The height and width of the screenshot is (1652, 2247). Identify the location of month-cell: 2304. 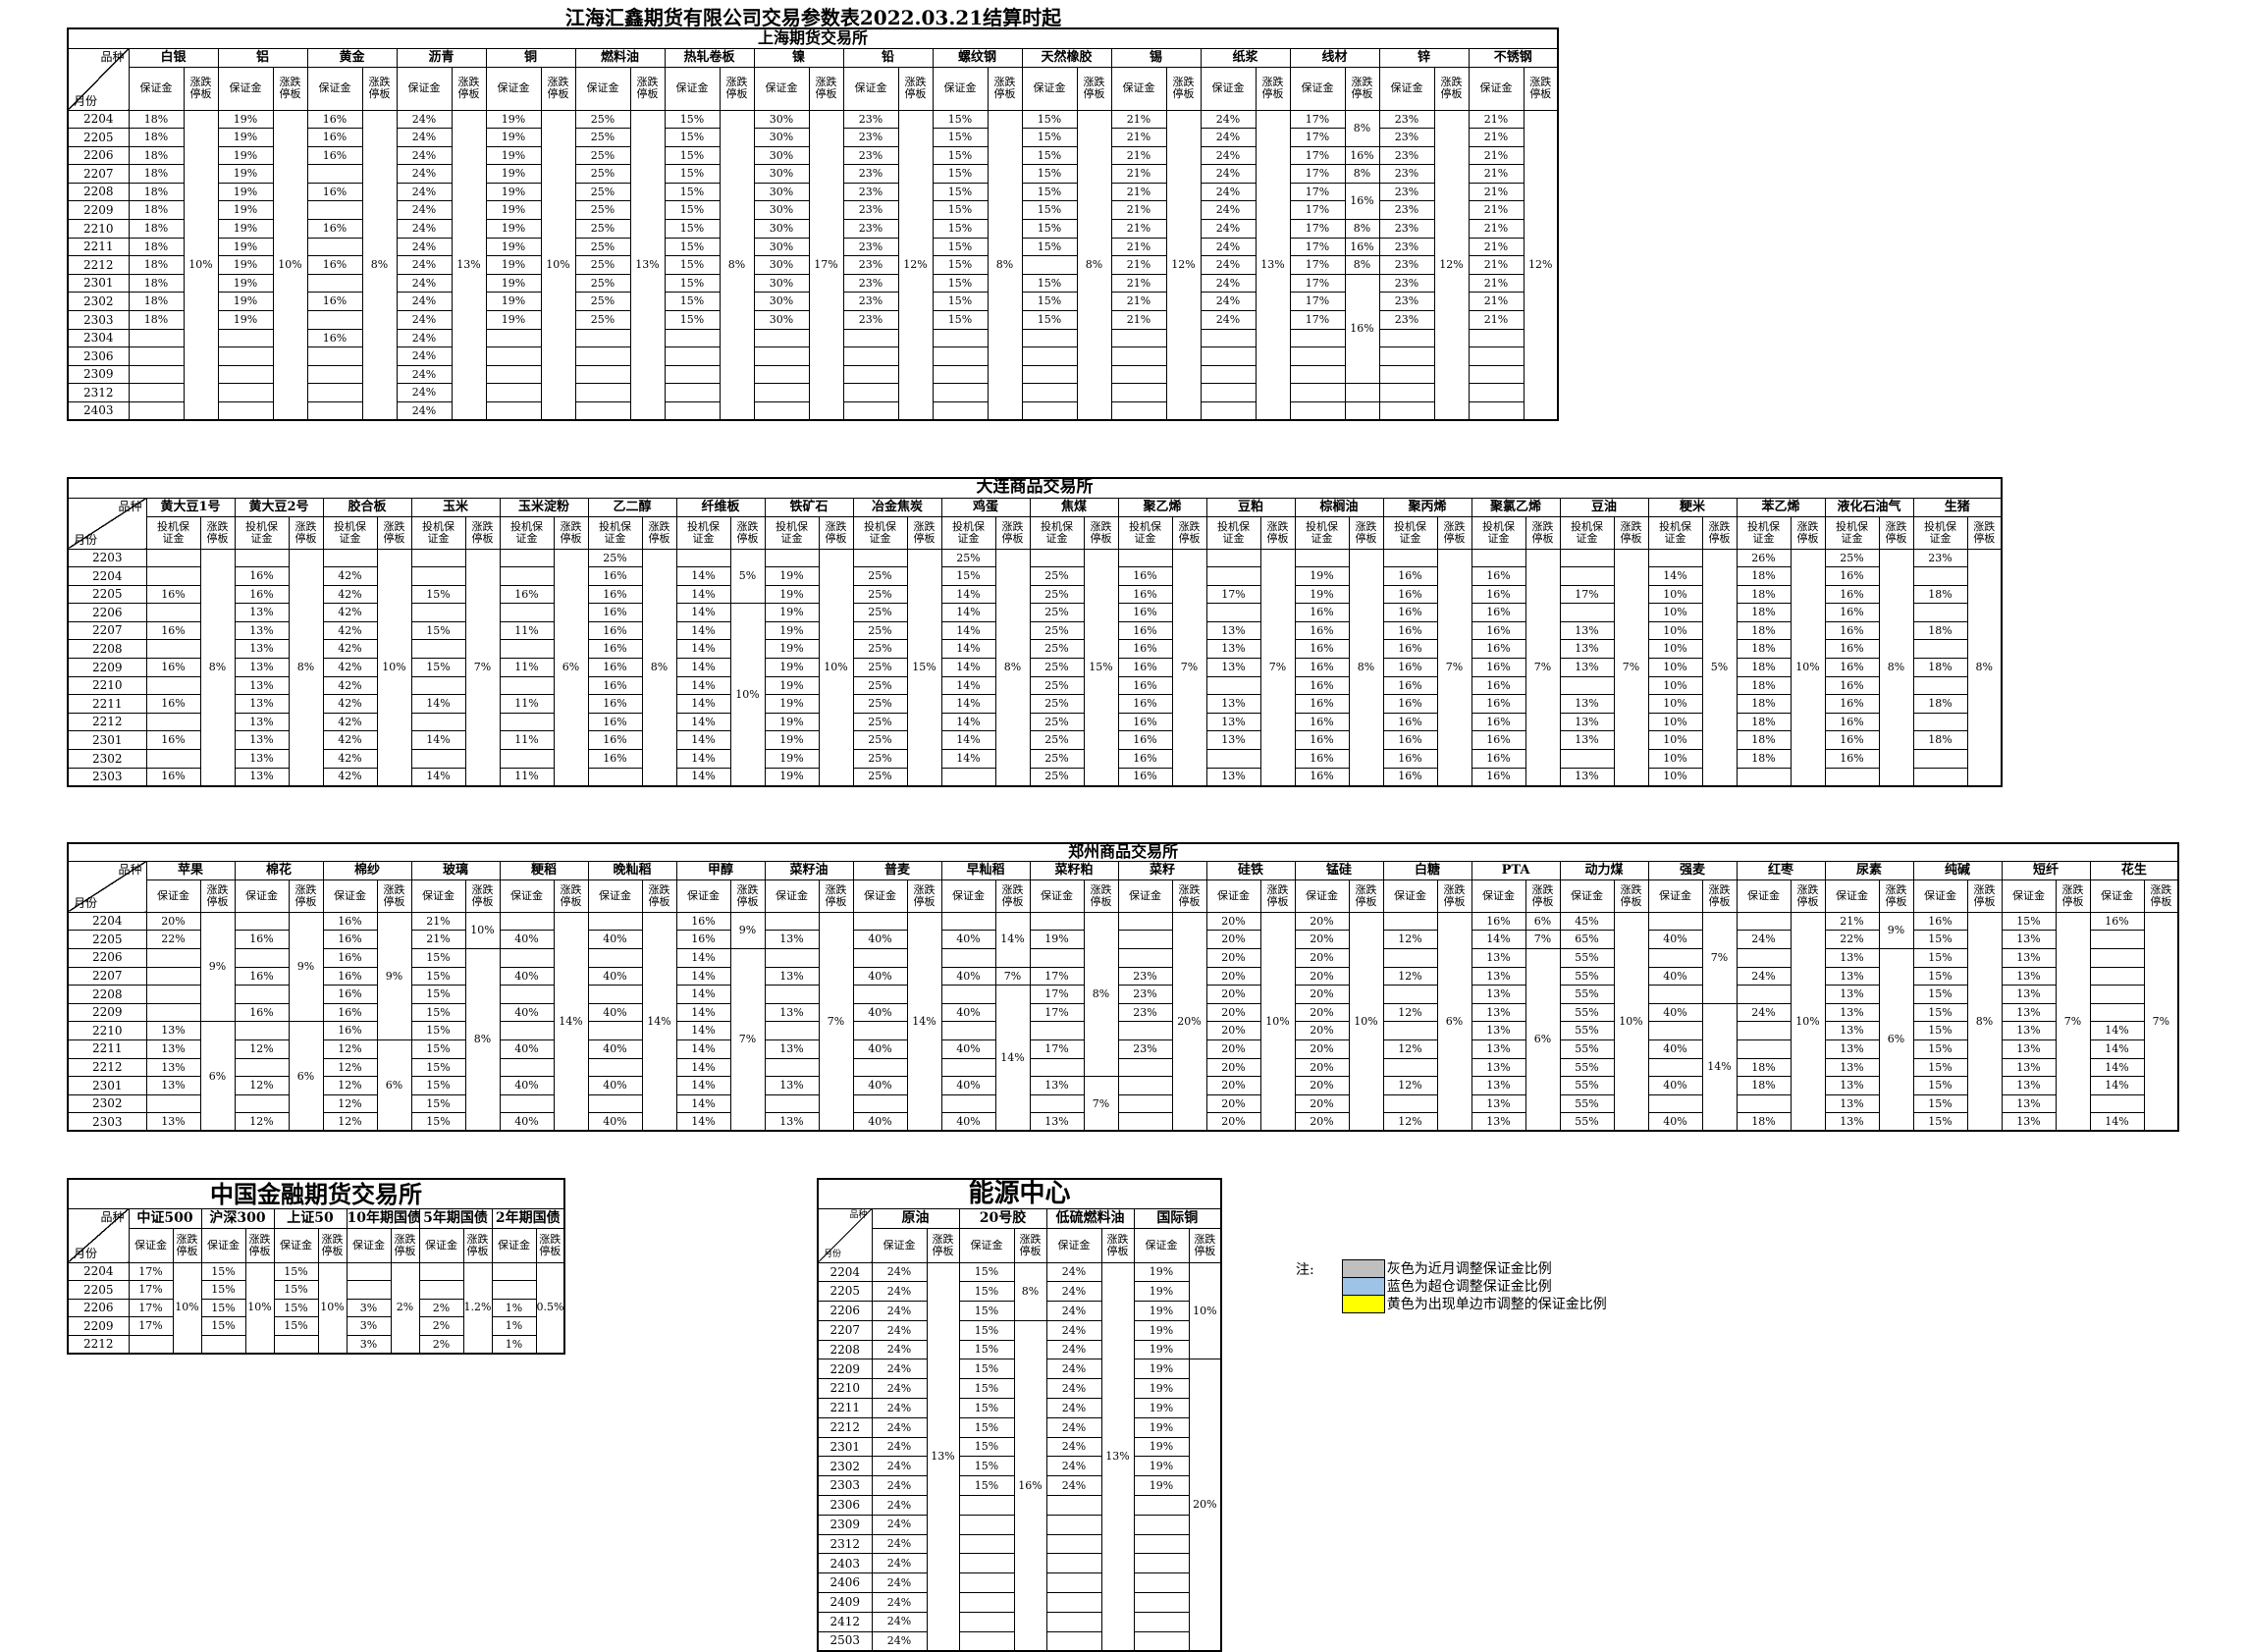
(98, 338).